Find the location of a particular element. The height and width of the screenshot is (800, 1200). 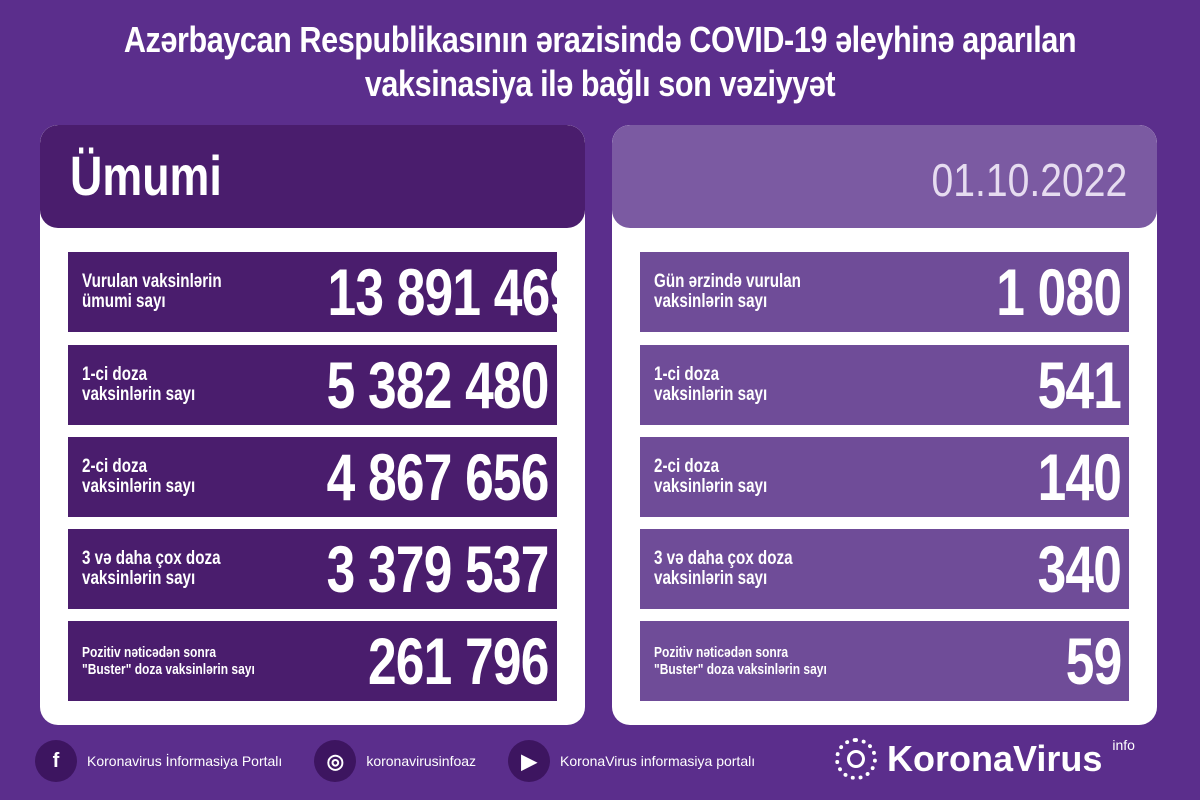

stat-label: Gün ərzində vurulan vaksinlərin sayı is located at coordinates (727, 292).